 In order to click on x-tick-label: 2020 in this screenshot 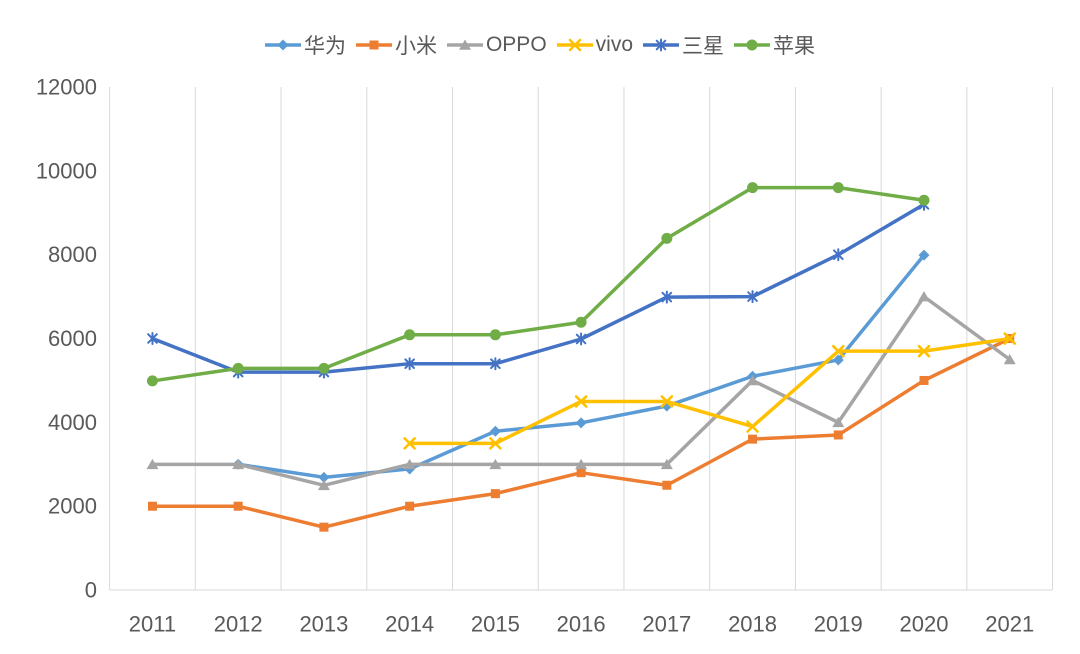, I will do `click(924, 624)`.